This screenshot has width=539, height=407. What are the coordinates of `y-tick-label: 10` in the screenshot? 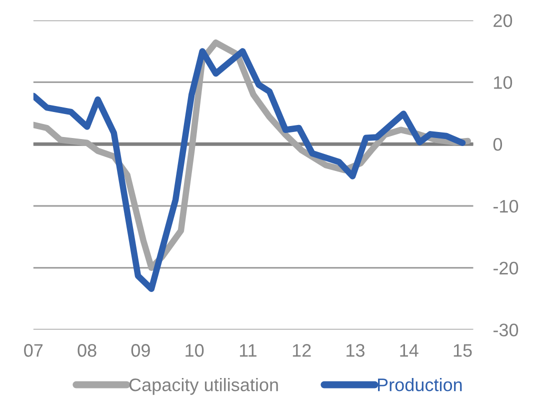 It's located at (503, 82).